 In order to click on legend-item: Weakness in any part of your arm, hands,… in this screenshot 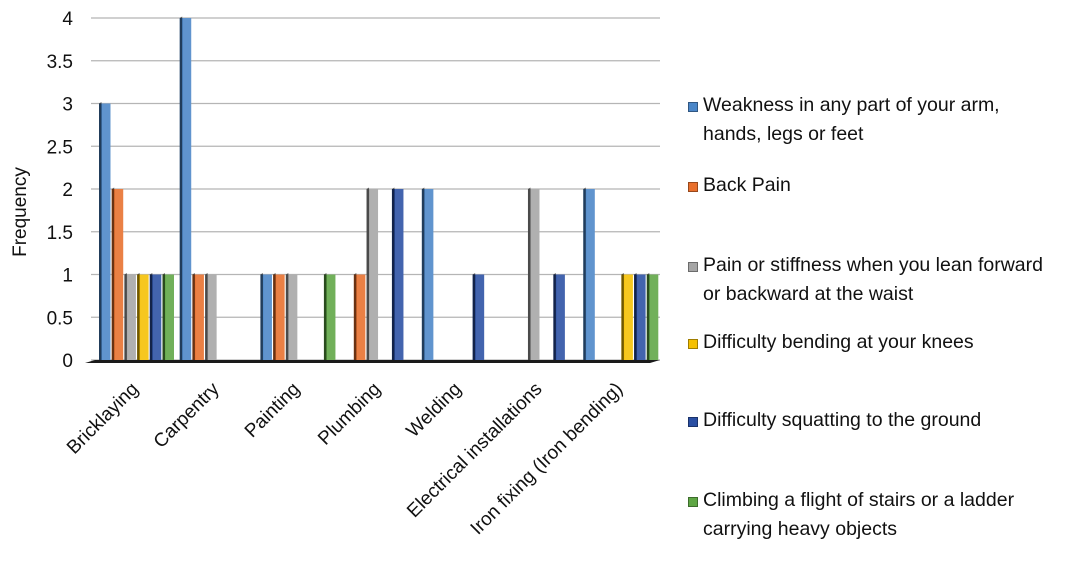, I will do `click(868, 121)`.